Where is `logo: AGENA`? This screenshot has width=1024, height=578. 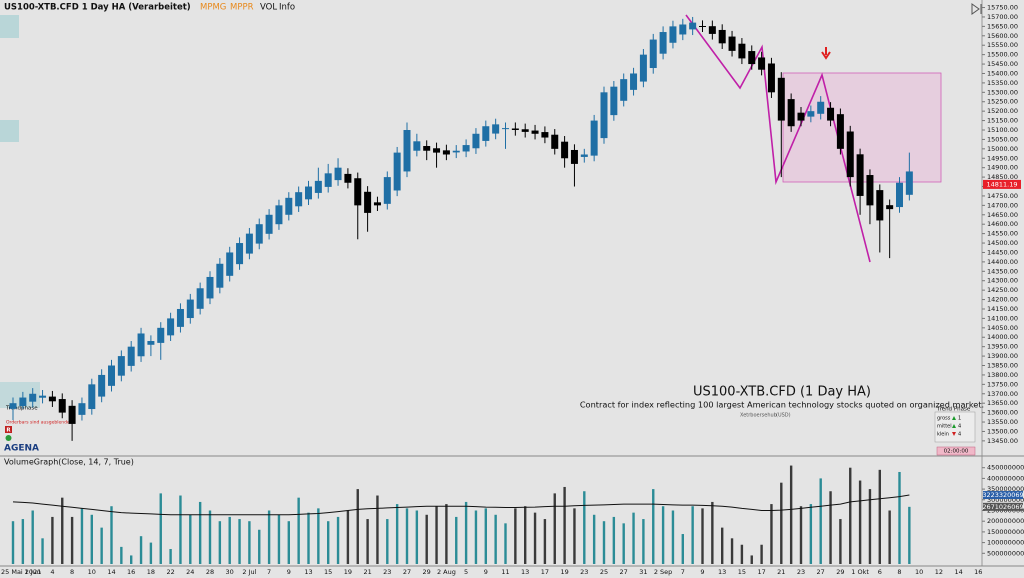
logo: AGENA is located at coordinates (21, 449).